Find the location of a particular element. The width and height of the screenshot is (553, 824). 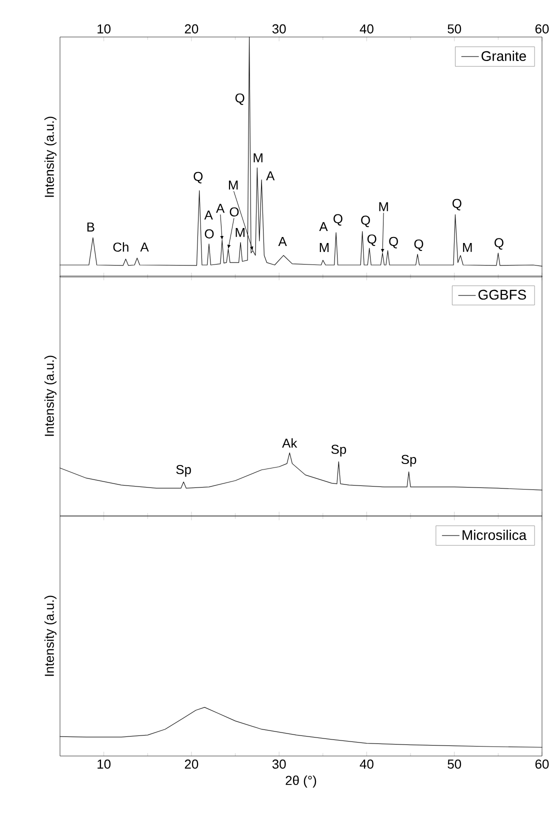

annotation: Ch is located at coordinates (120, 247).